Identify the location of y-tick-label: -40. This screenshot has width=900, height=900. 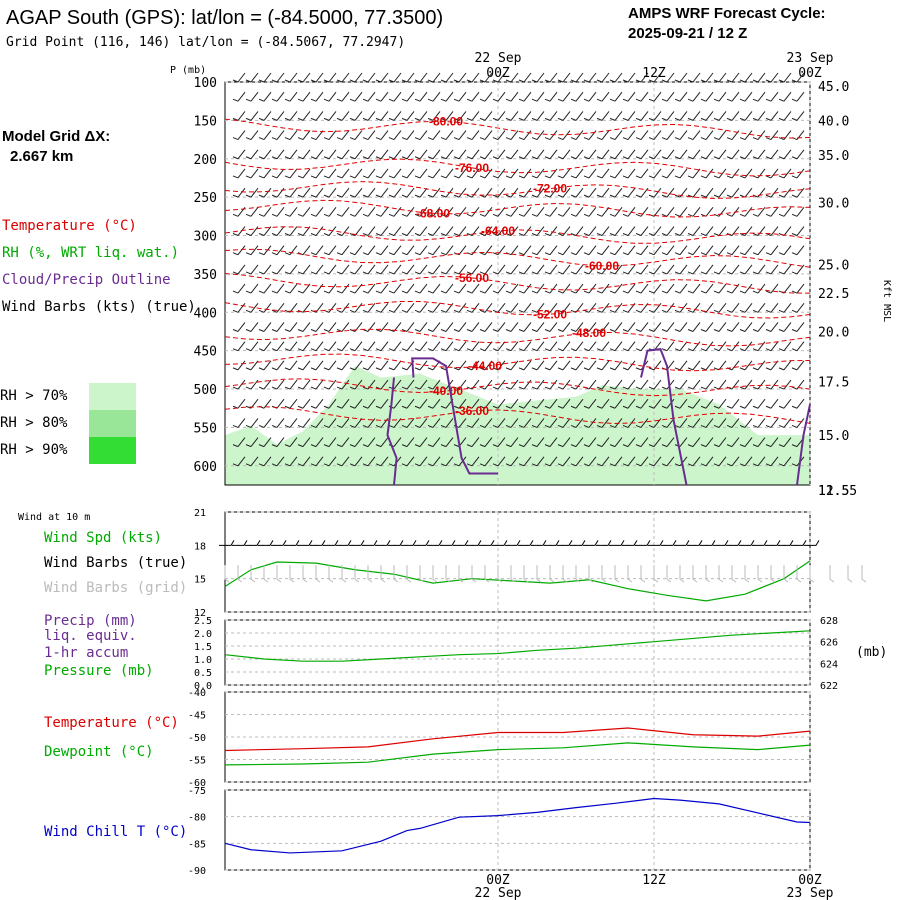
(197, 693).